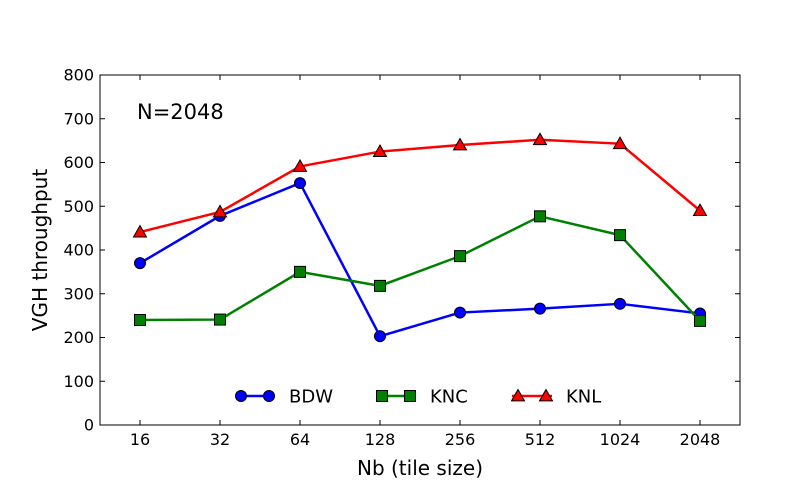  I want to click on y-tick-label: 600, so click(78, 162).